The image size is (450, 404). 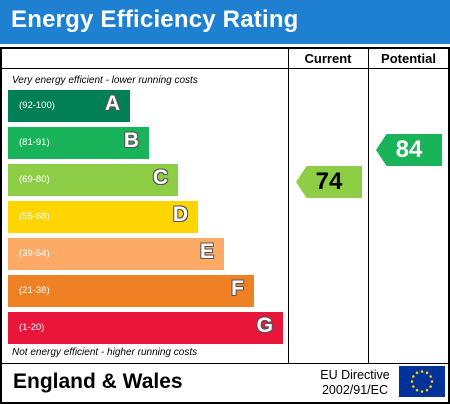 I want to click on band-letter: E, so click(x=206, y=251).